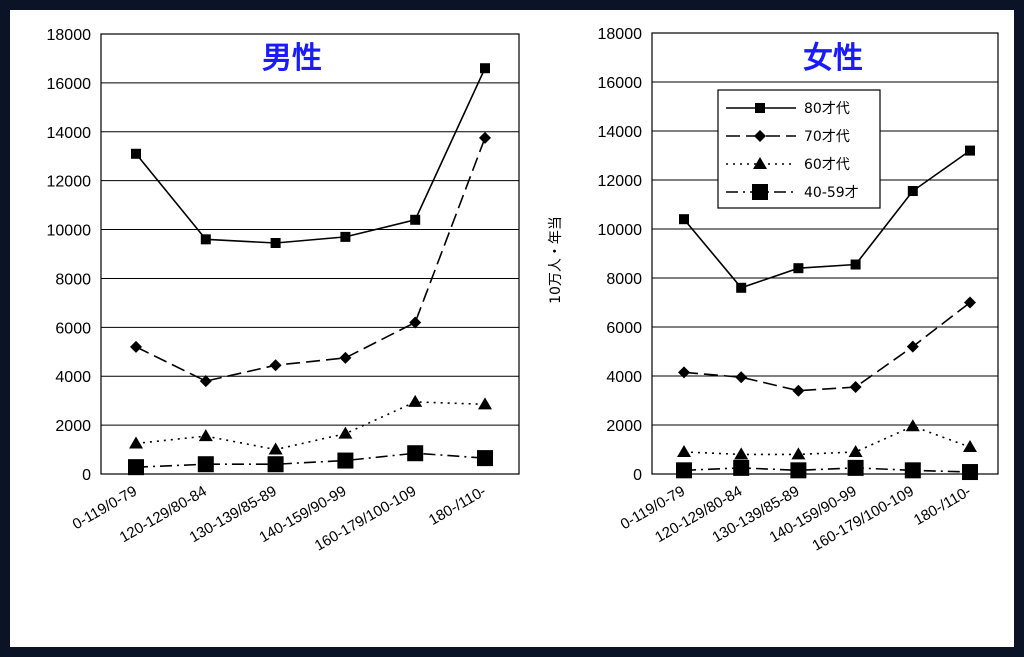  What do you see at coordinates (827, 137) in the screenshot?
I see `legend-label: 70才代` at bounding box center [827, 137].